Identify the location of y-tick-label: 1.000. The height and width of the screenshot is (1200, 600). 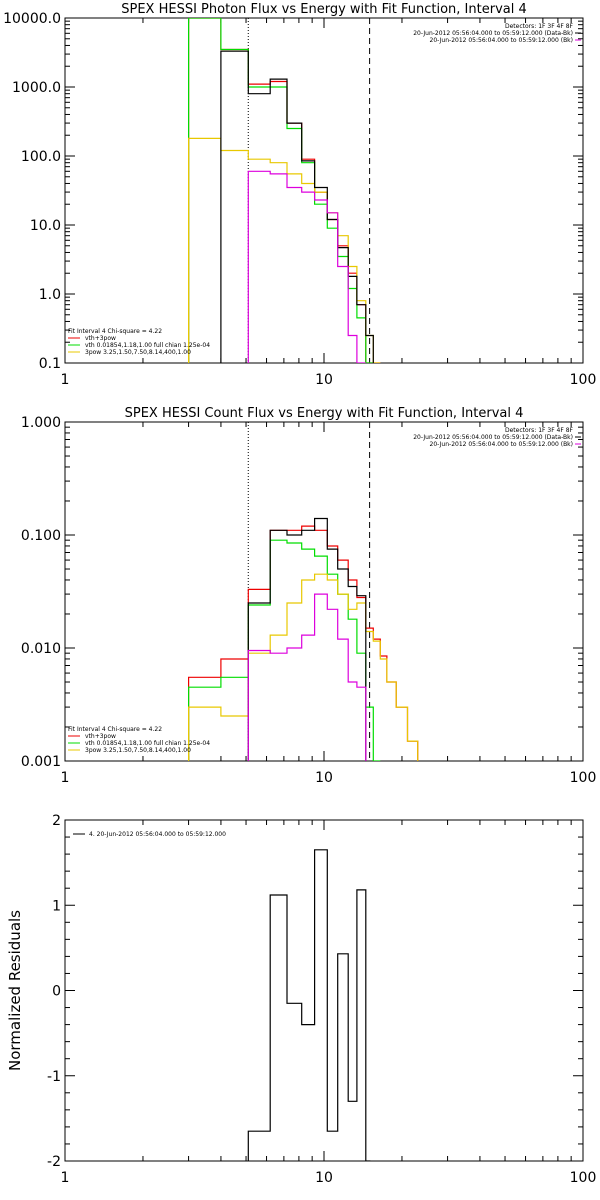
(41, 423).